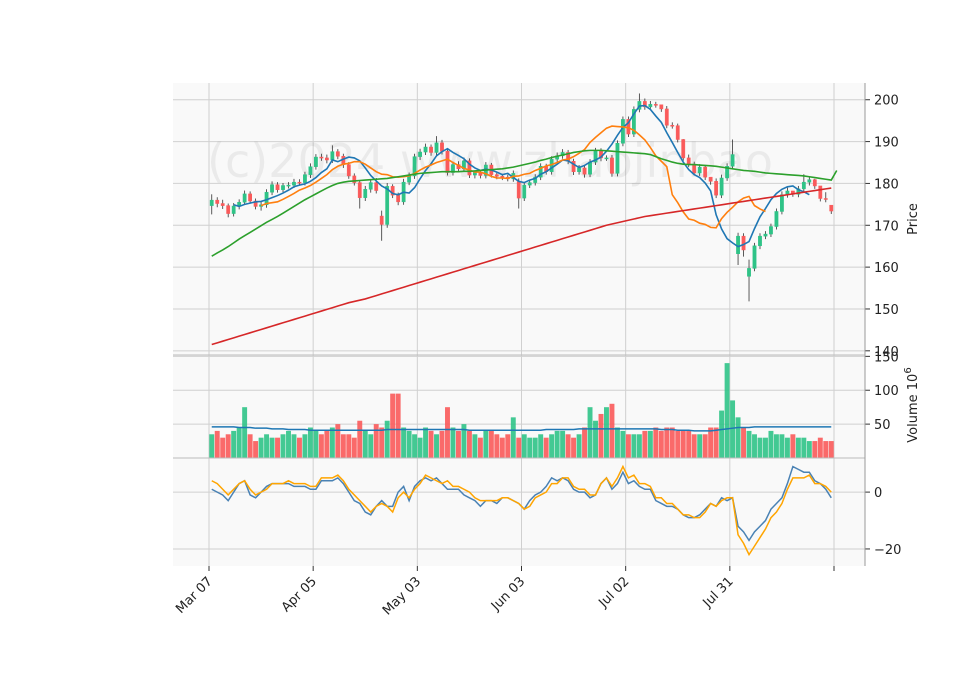 This screenshot has width=960, height=690. Describe the element at coordinates (886, 310) in the screenshot. I see `price-tick-label: 150` at that location.